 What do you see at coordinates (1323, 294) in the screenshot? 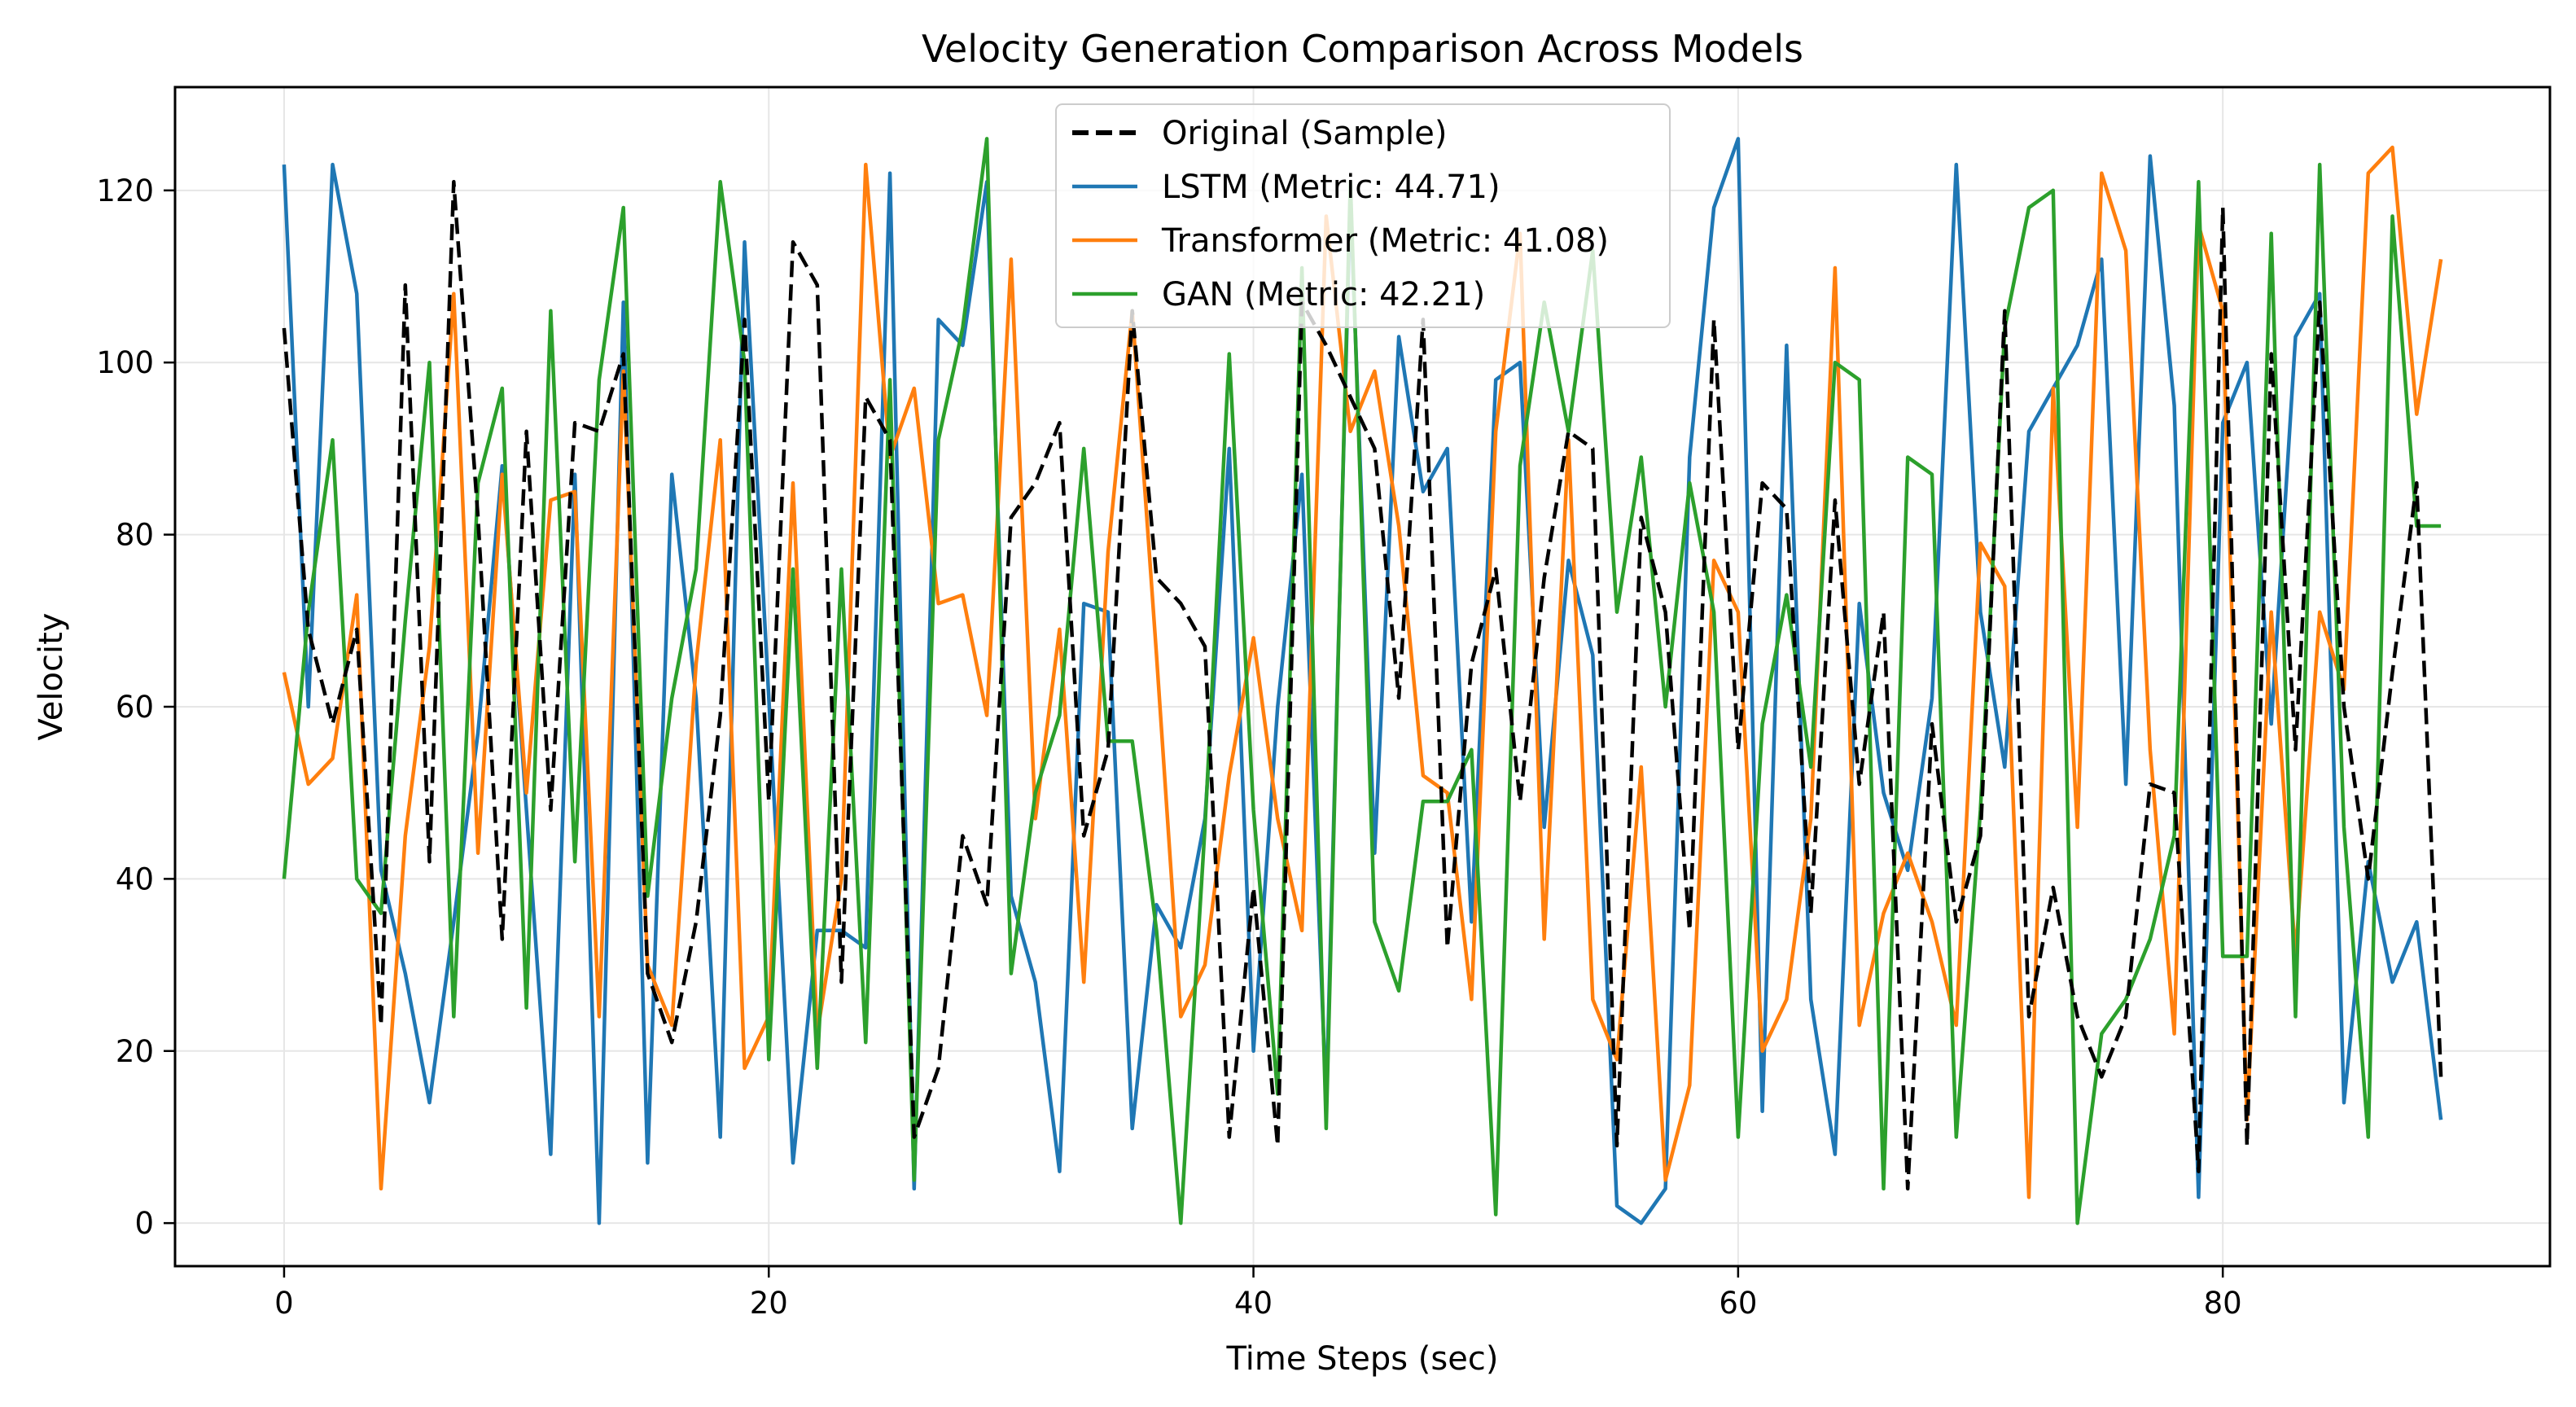
I see `legend-label-3: GAN (Metric: 42.21)` at bounding box center [1323, 294].